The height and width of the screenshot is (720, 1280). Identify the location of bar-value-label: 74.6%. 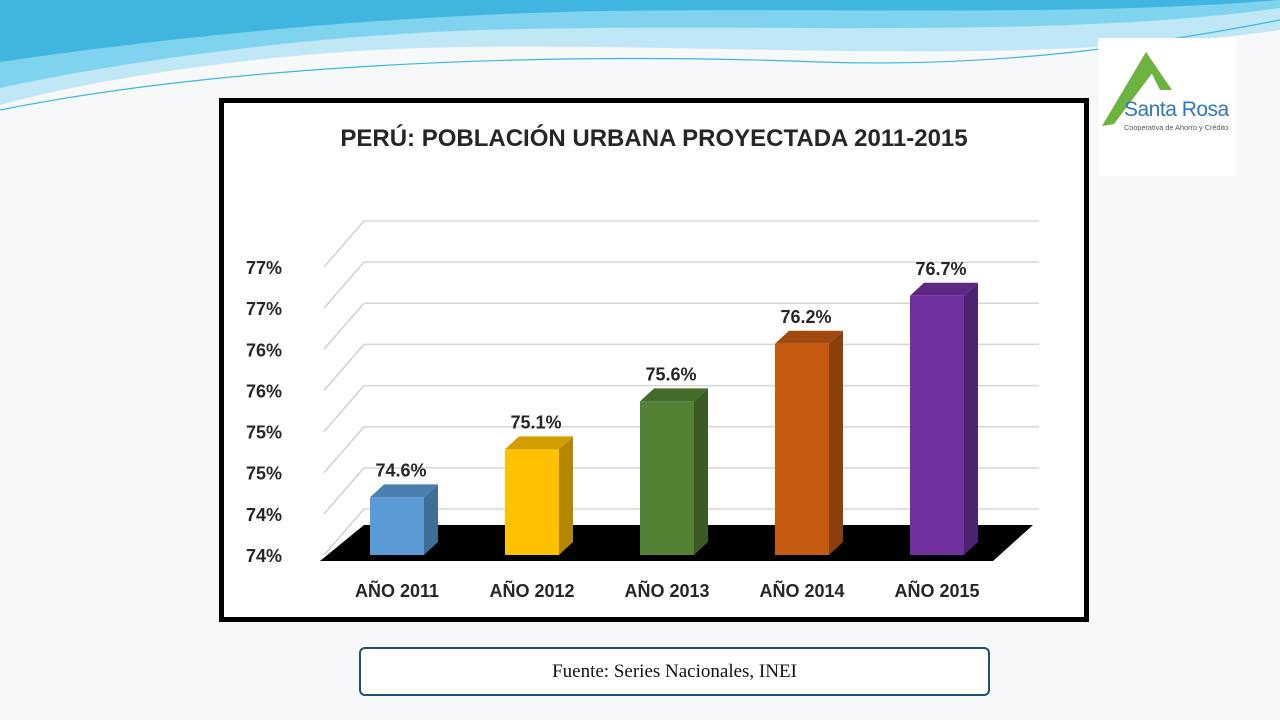
(400, 470).